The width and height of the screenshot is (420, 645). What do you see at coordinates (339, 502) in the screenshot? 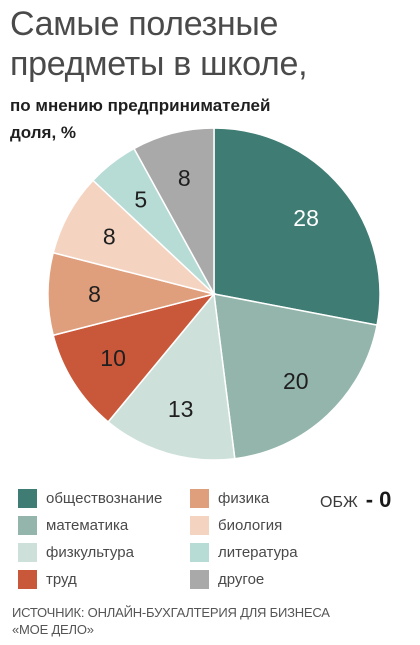
I see `obzh-label: ОБЖ` at bounding box center [339, 502].